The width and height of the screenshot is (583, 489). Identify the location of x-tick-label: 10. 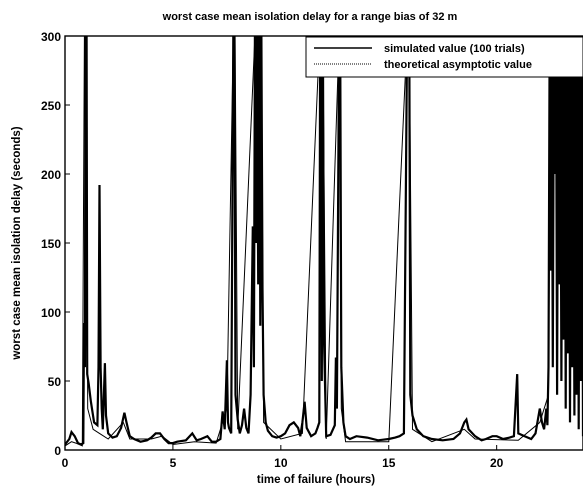
(281, 463).